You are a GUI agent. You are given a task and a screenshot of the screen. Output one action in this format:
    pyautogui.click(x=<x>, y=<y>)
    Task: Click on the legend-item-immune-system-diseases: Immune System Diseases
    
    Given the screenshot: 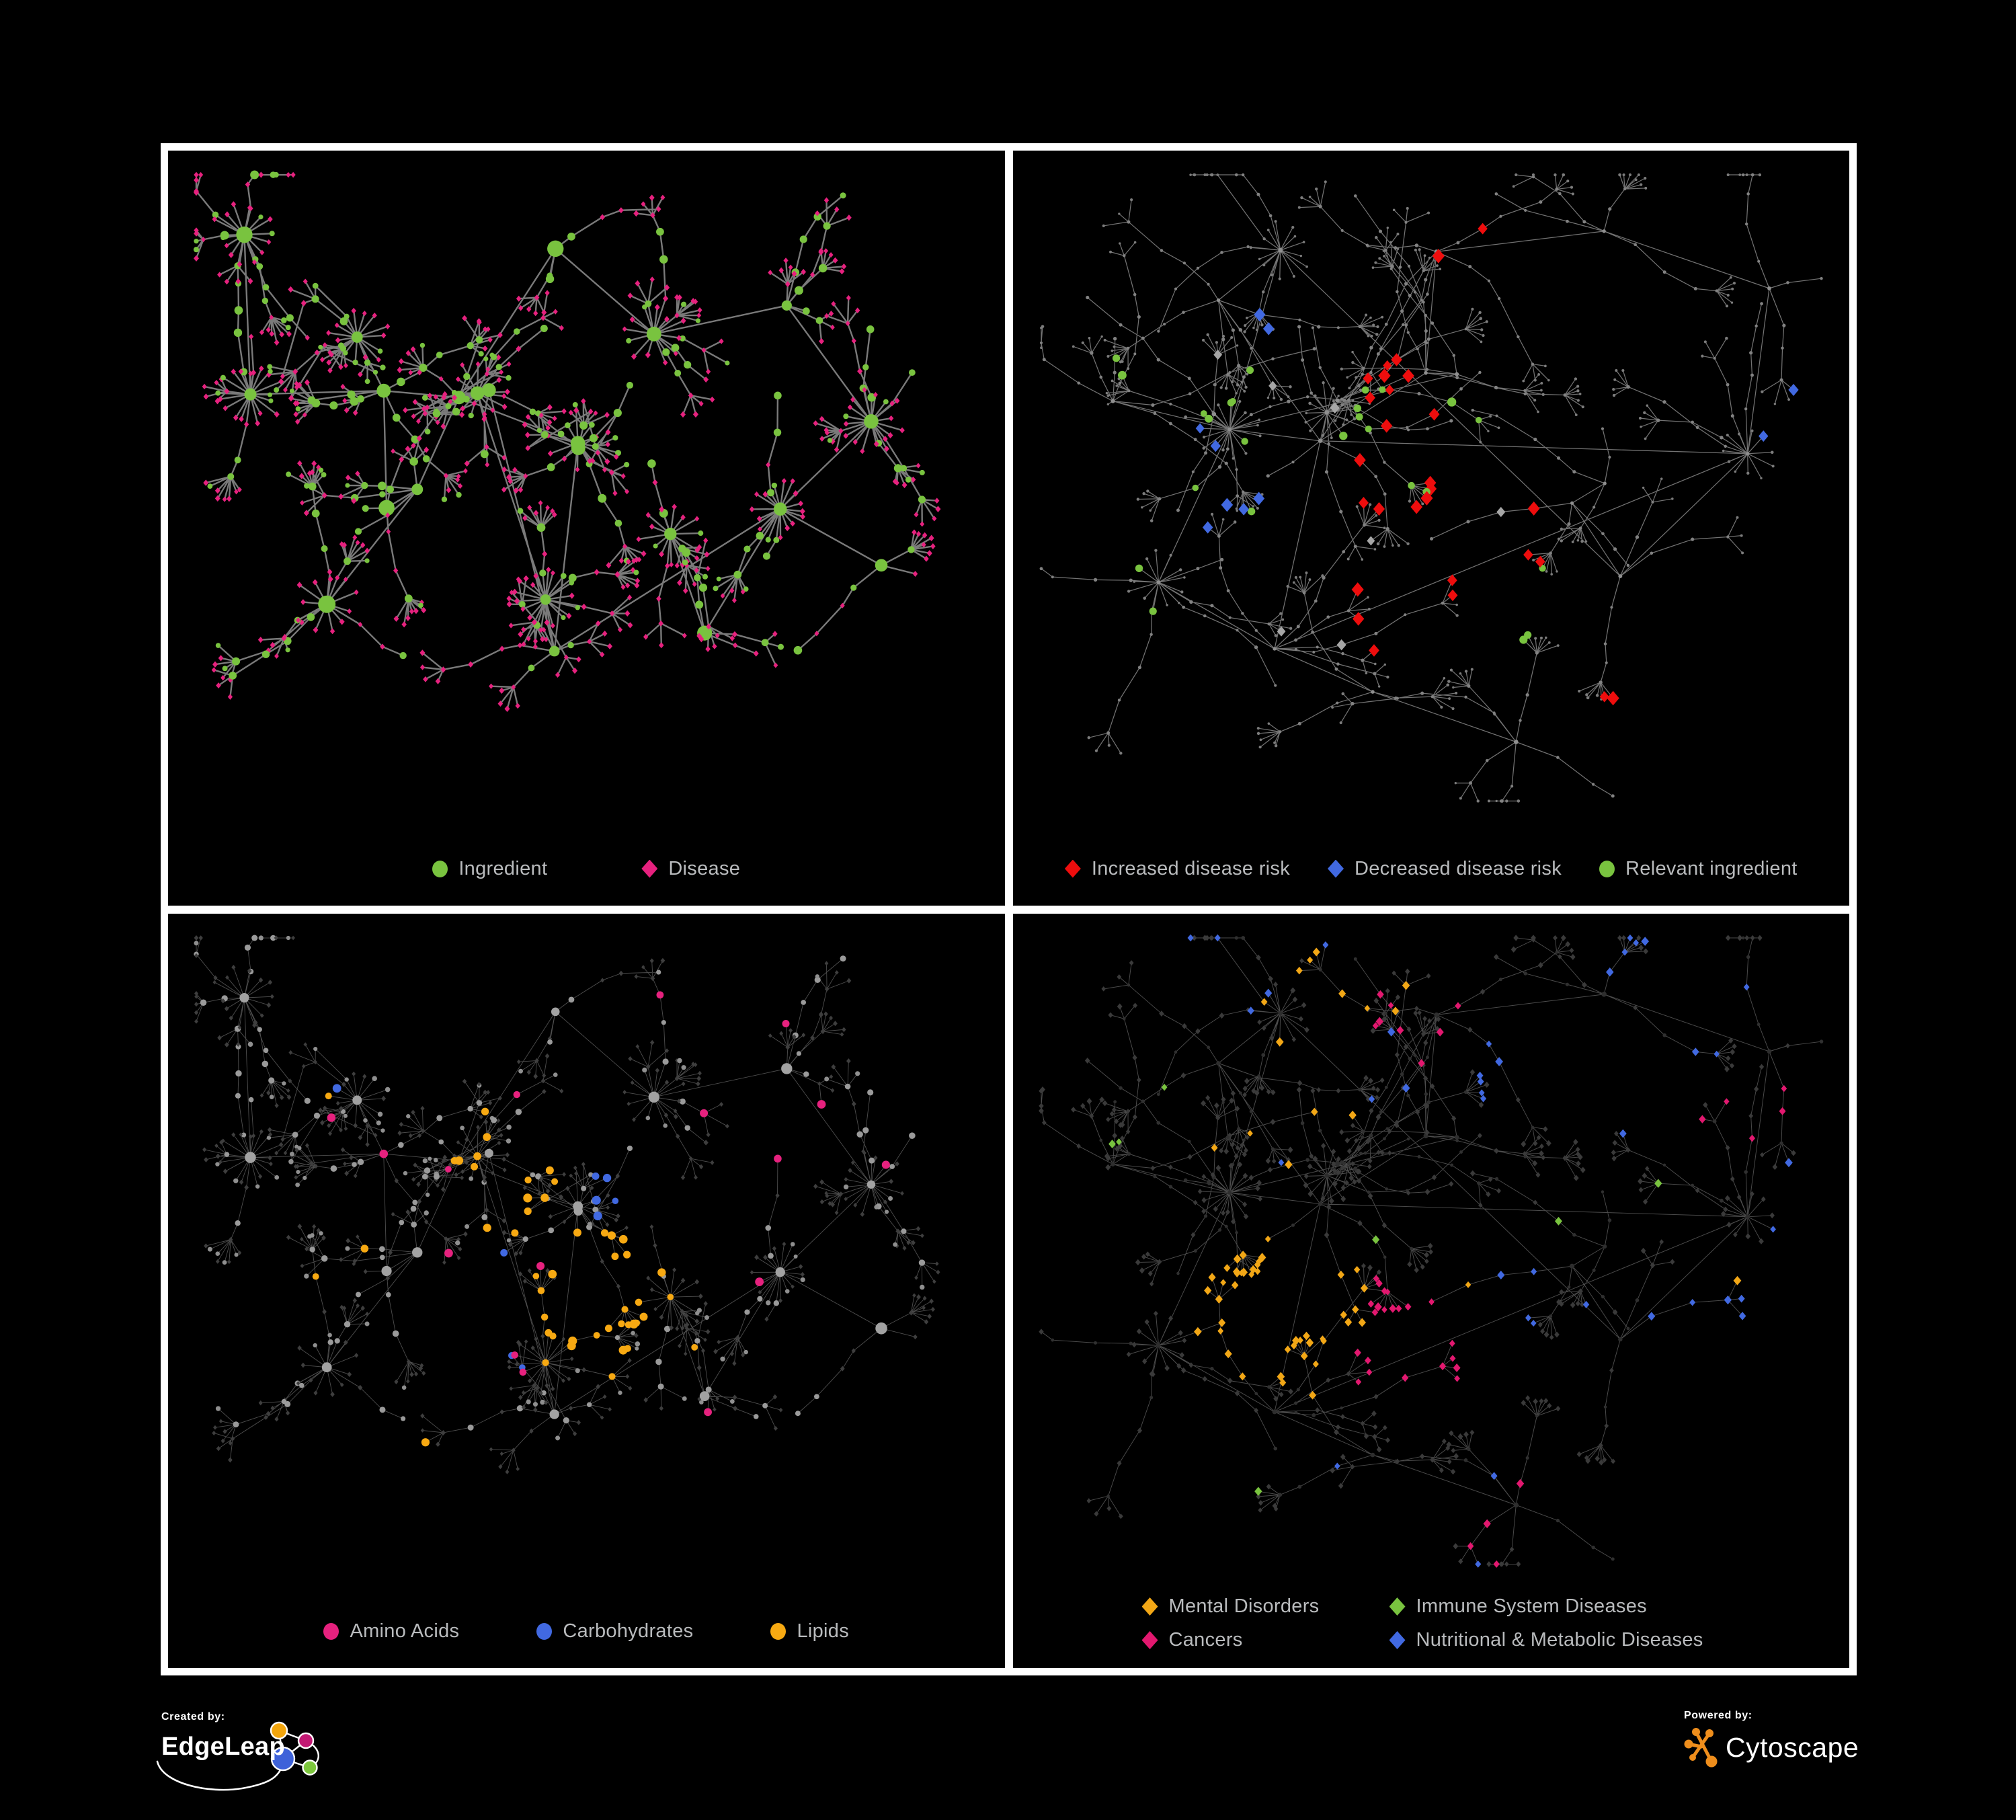 What is the action you would take?
    pyautogui.click(x=1546, y=1606)
    